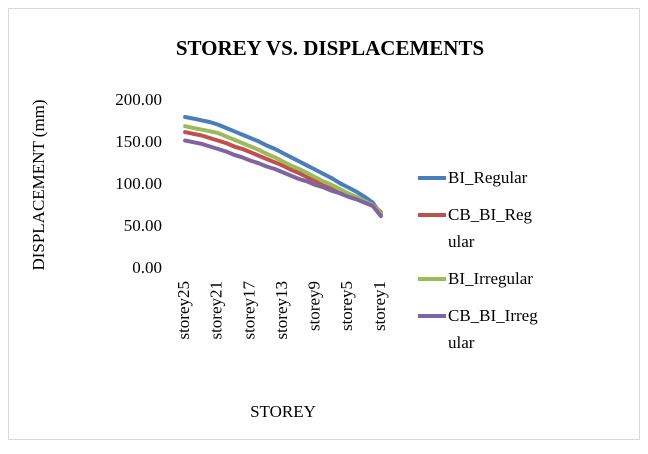 This screenshot has width=648, height=454. I want to click on legend-label: CB_BI_Regular, so click(490, 228).